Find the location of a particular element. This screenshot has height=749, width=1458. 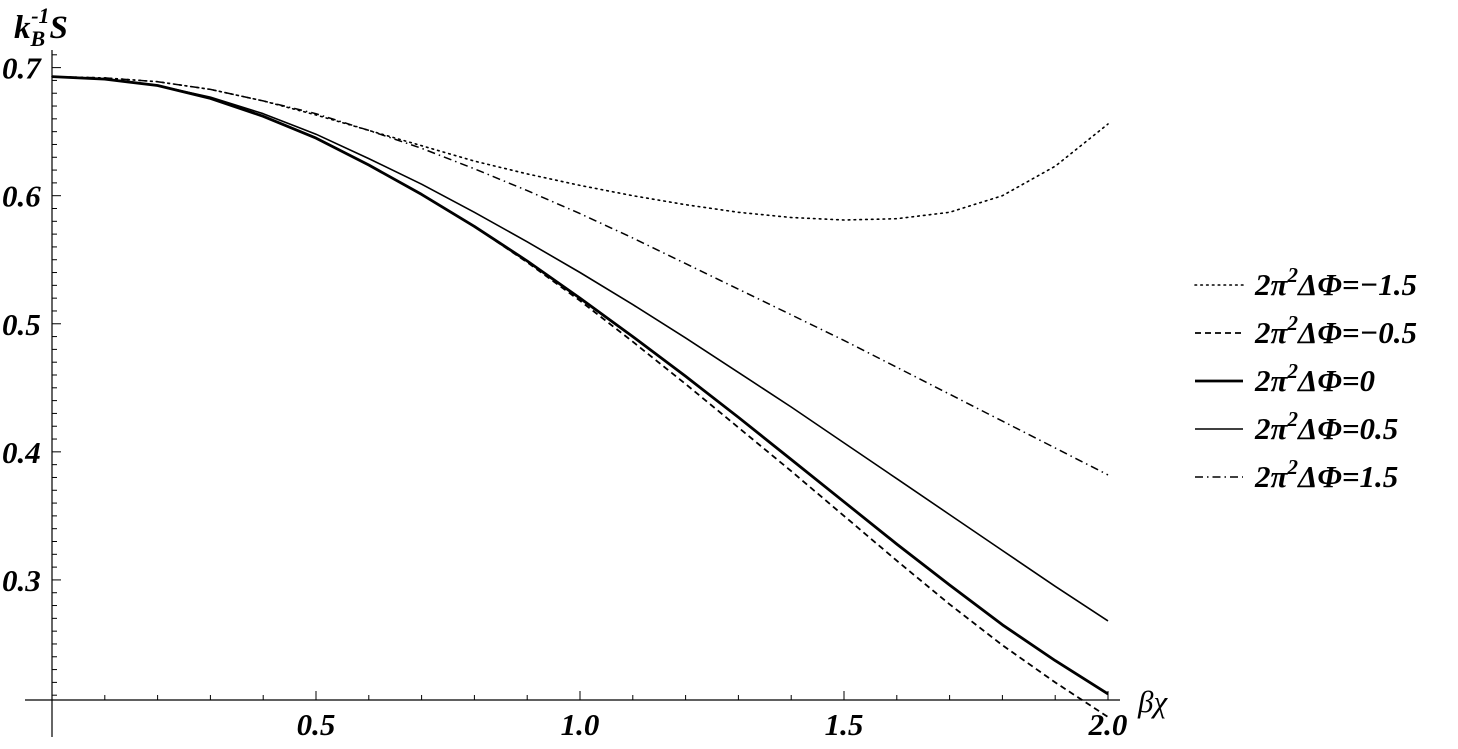

legend-label: 2π2ΔΦ=1.5 is located at coordinates (1326, 474).